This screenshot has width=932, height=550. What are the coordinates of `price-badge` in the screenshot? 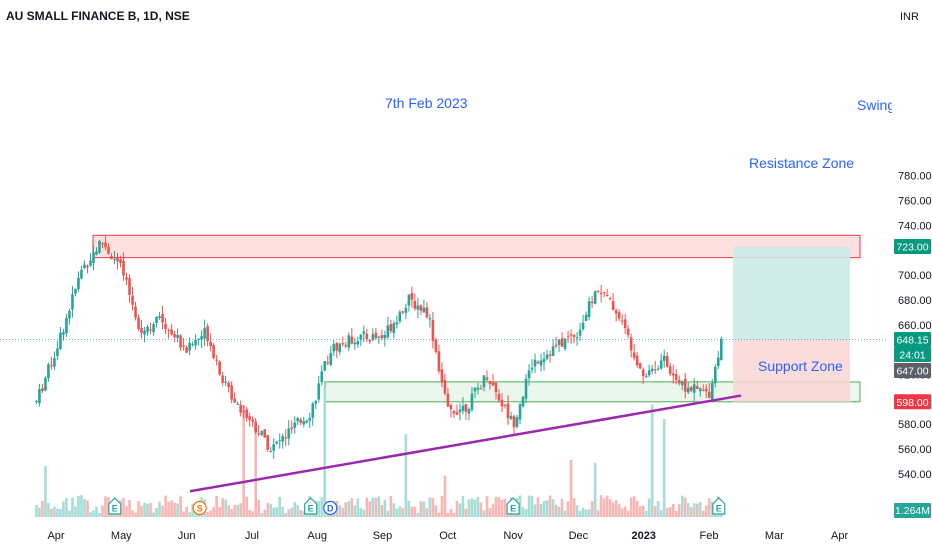 It's located at (912, 354).